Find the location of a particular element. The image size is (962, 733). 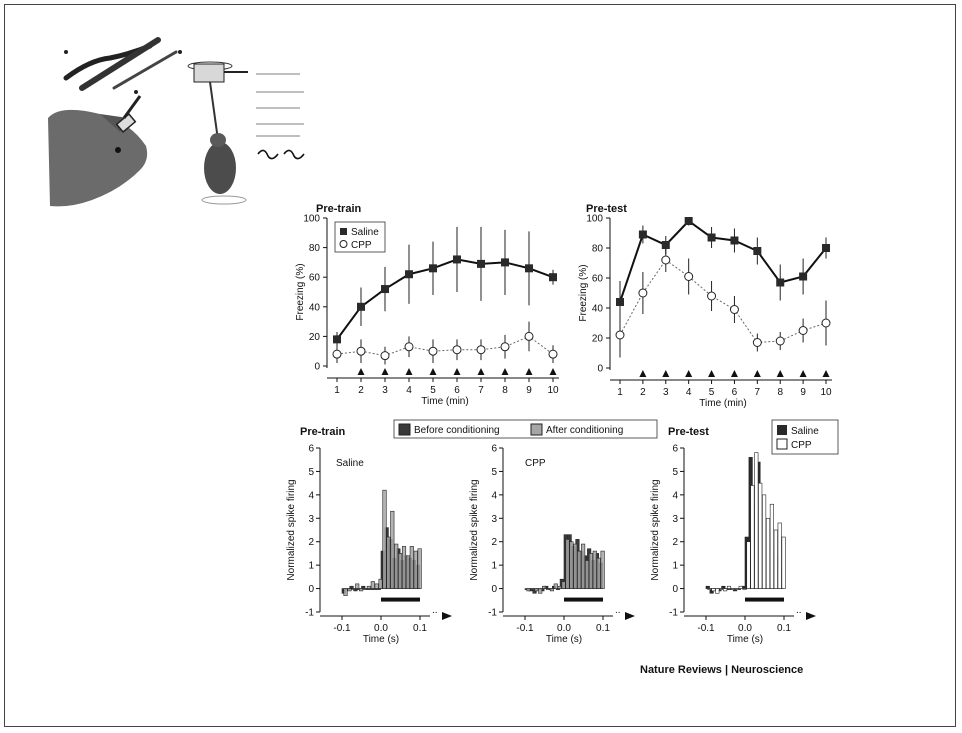

y-axis-label: Freezing (%) is located at coordinates (583, 292).